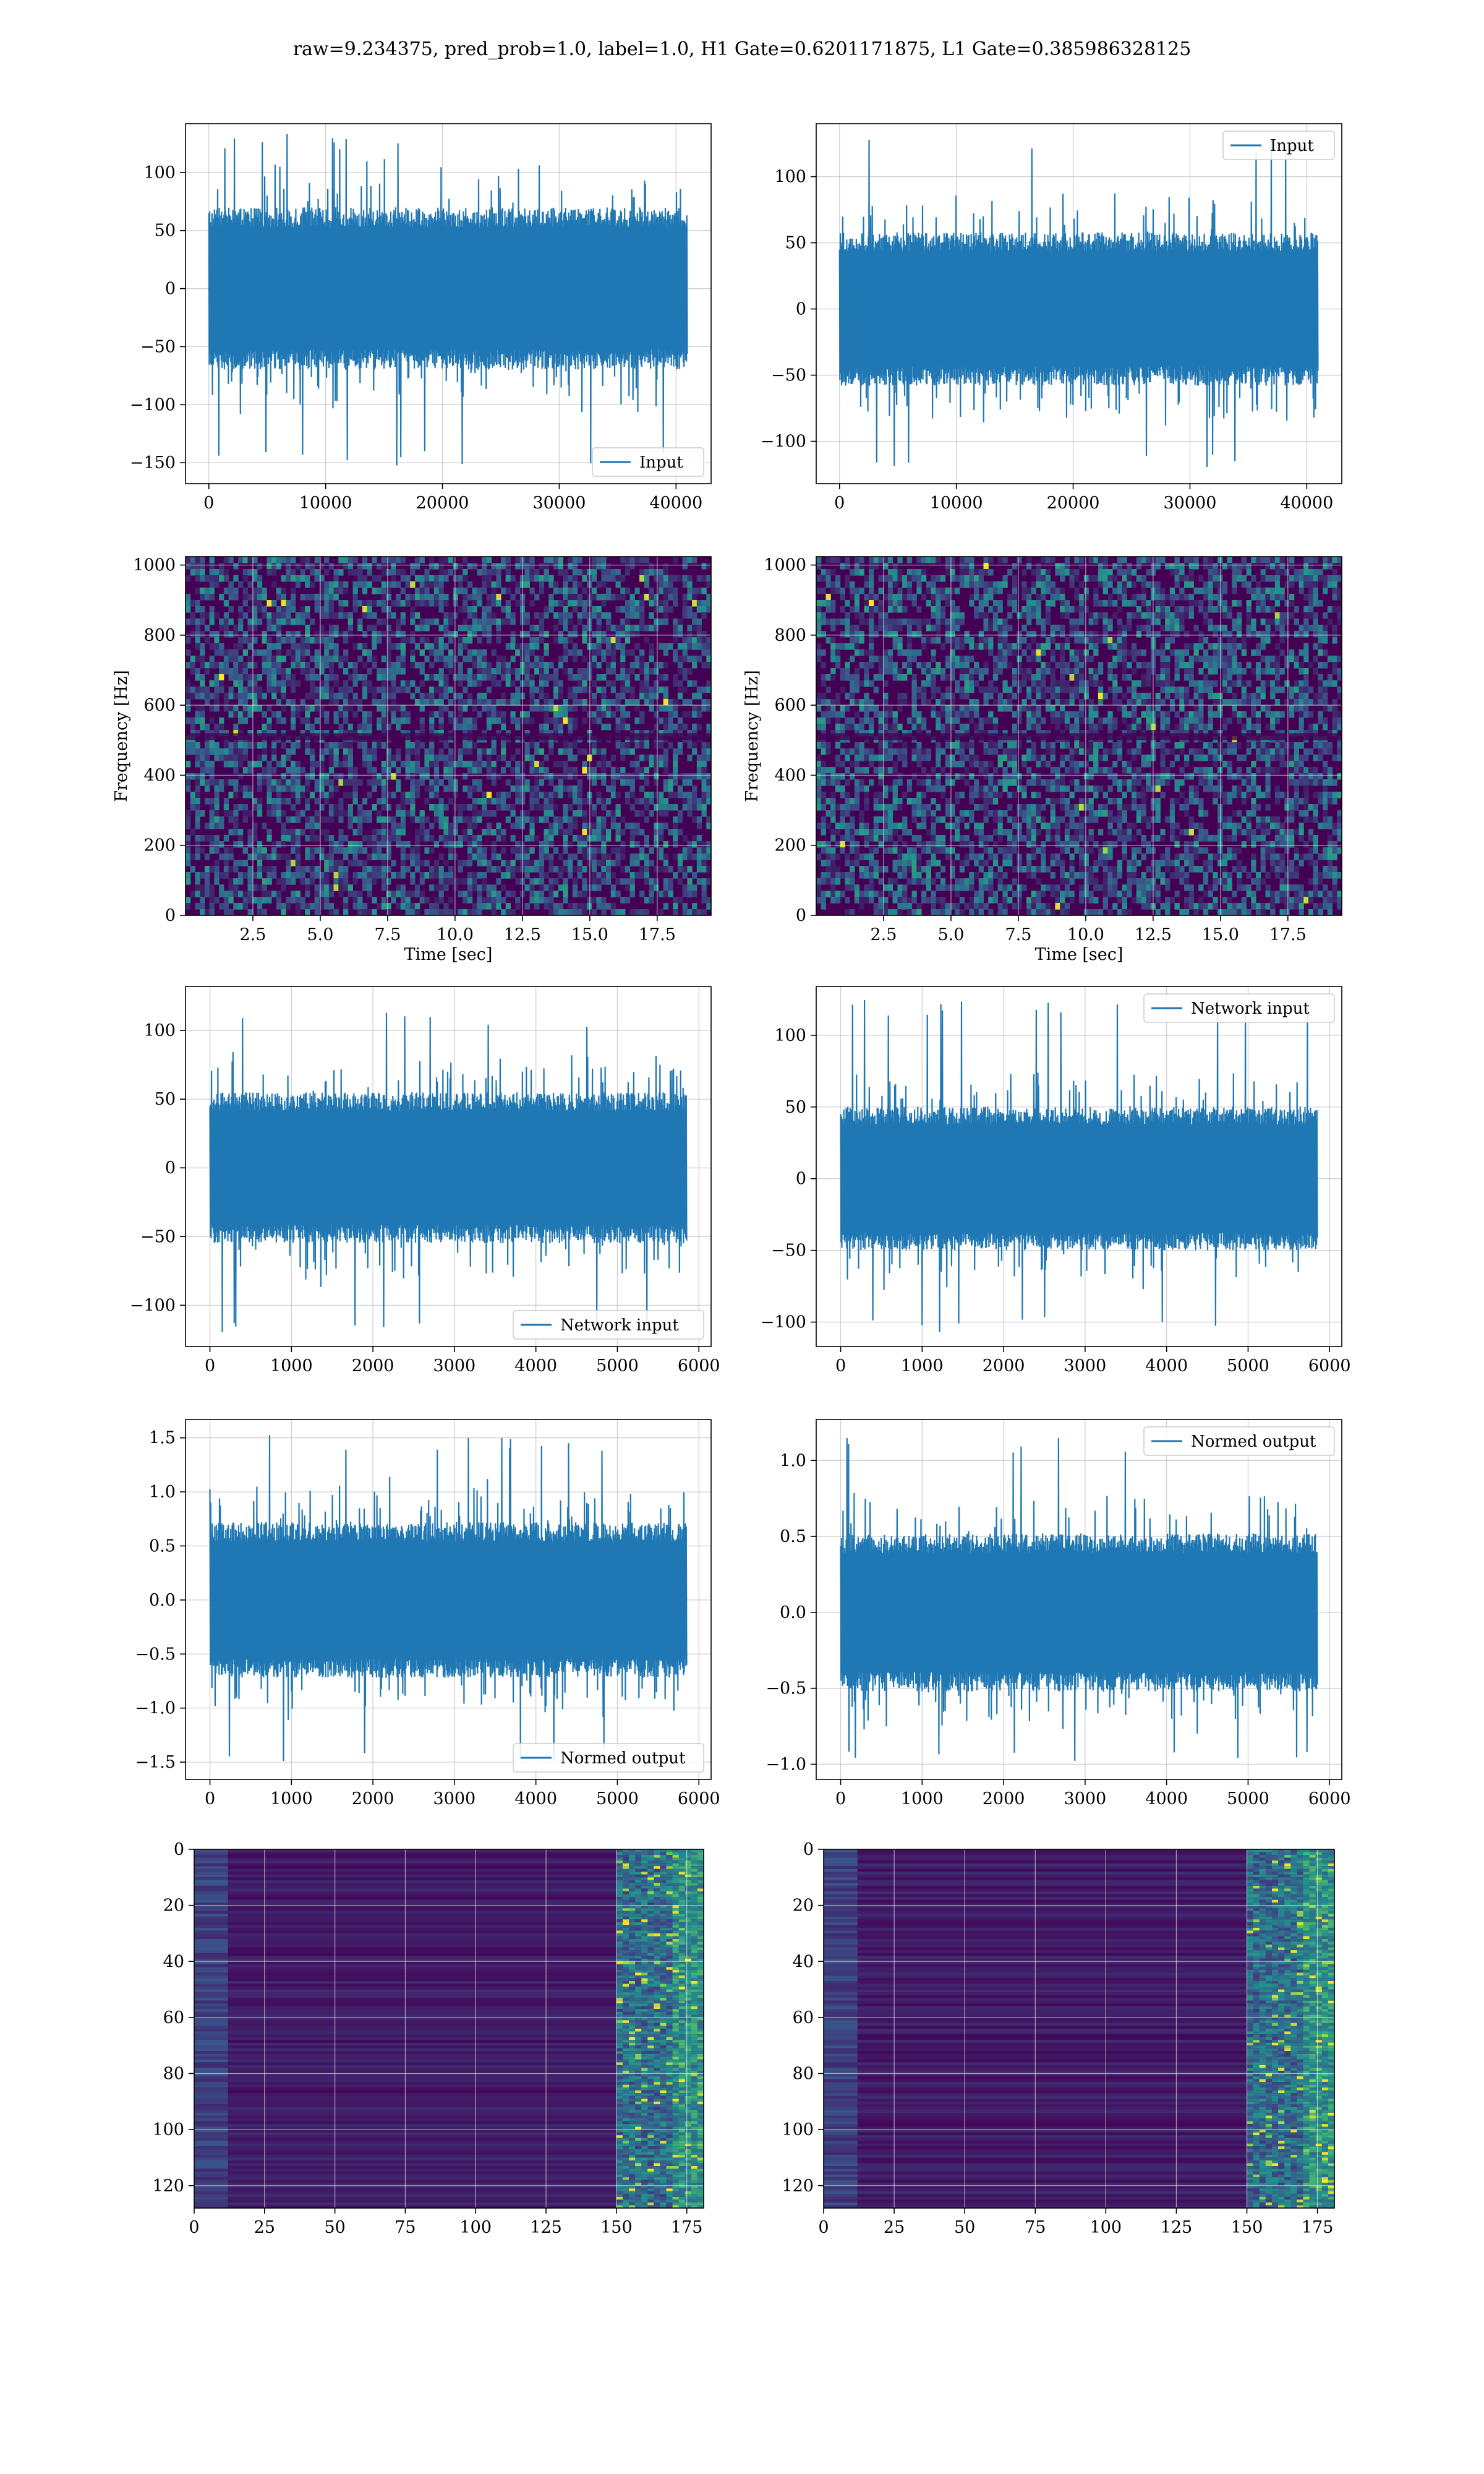 The width and height of the screenshot is (1484, 2474). Describe the element at coordinates (648, 462) in the screenshot. I see `legend-box` at that location.